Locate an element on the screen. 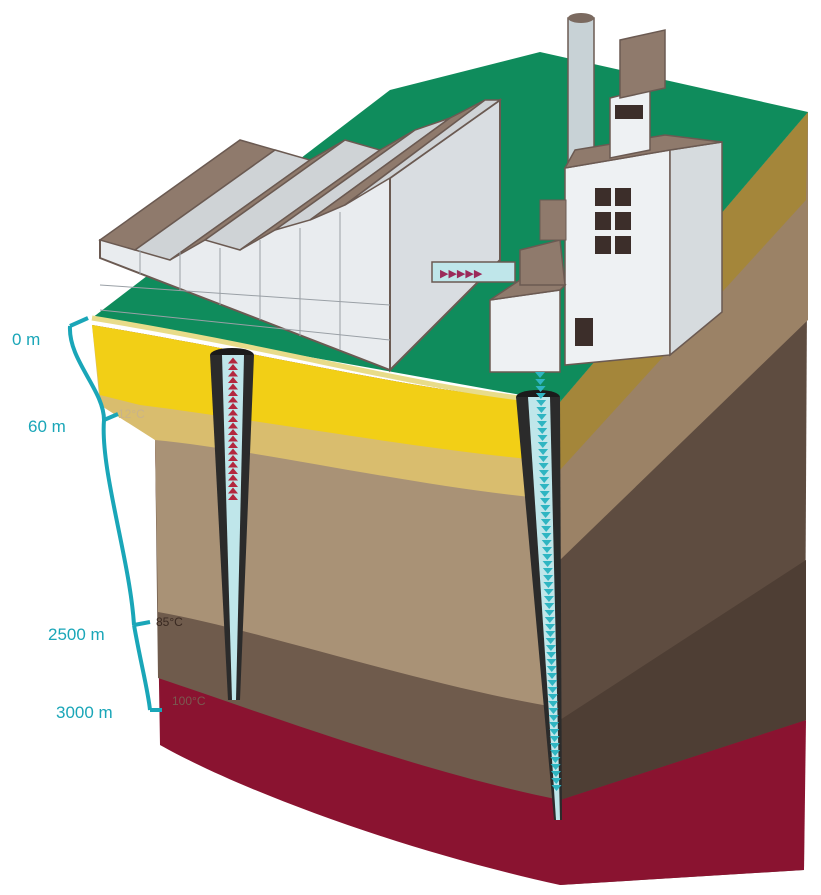 This screenshot has height=895, width=821. heat-connector: ▶▶▶▶▶ is located at coordinates (473, 272).